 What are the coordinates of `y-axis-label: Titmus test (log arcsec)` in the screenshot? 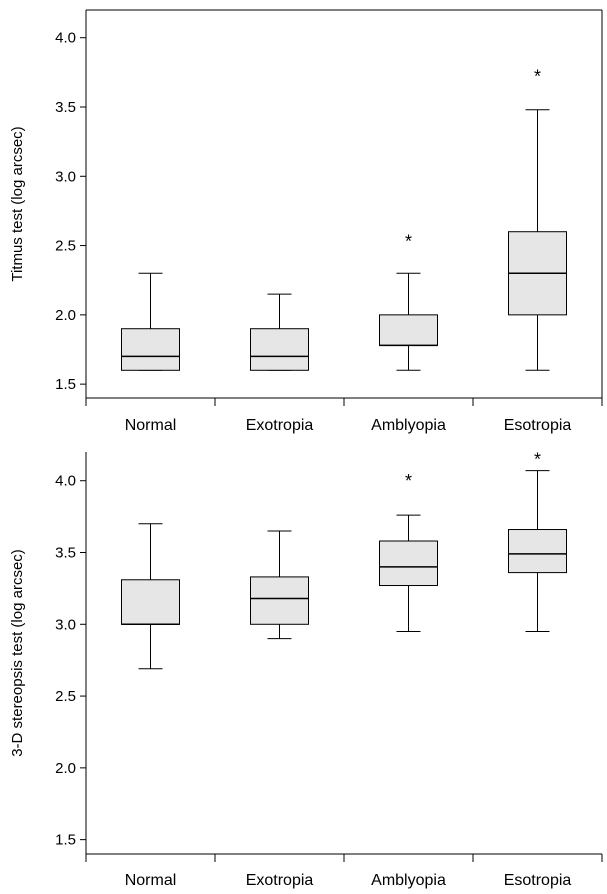 It's located at (17, 203).